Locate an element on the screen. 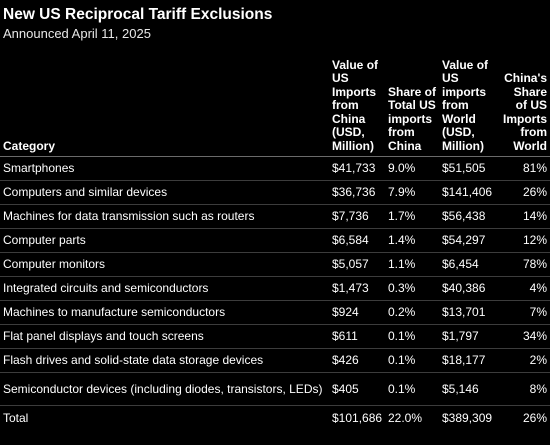  table-total-row: Total $101,686 22.0% $389,309 26% is located at coordinates (275, 418).